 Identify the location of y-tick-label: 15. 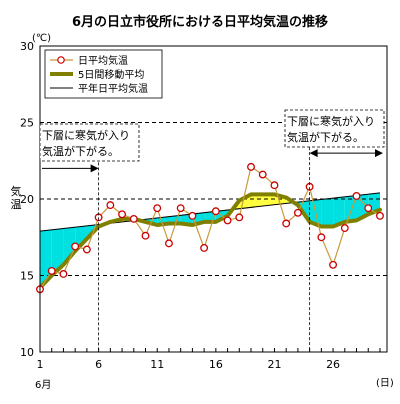
(27, 276).